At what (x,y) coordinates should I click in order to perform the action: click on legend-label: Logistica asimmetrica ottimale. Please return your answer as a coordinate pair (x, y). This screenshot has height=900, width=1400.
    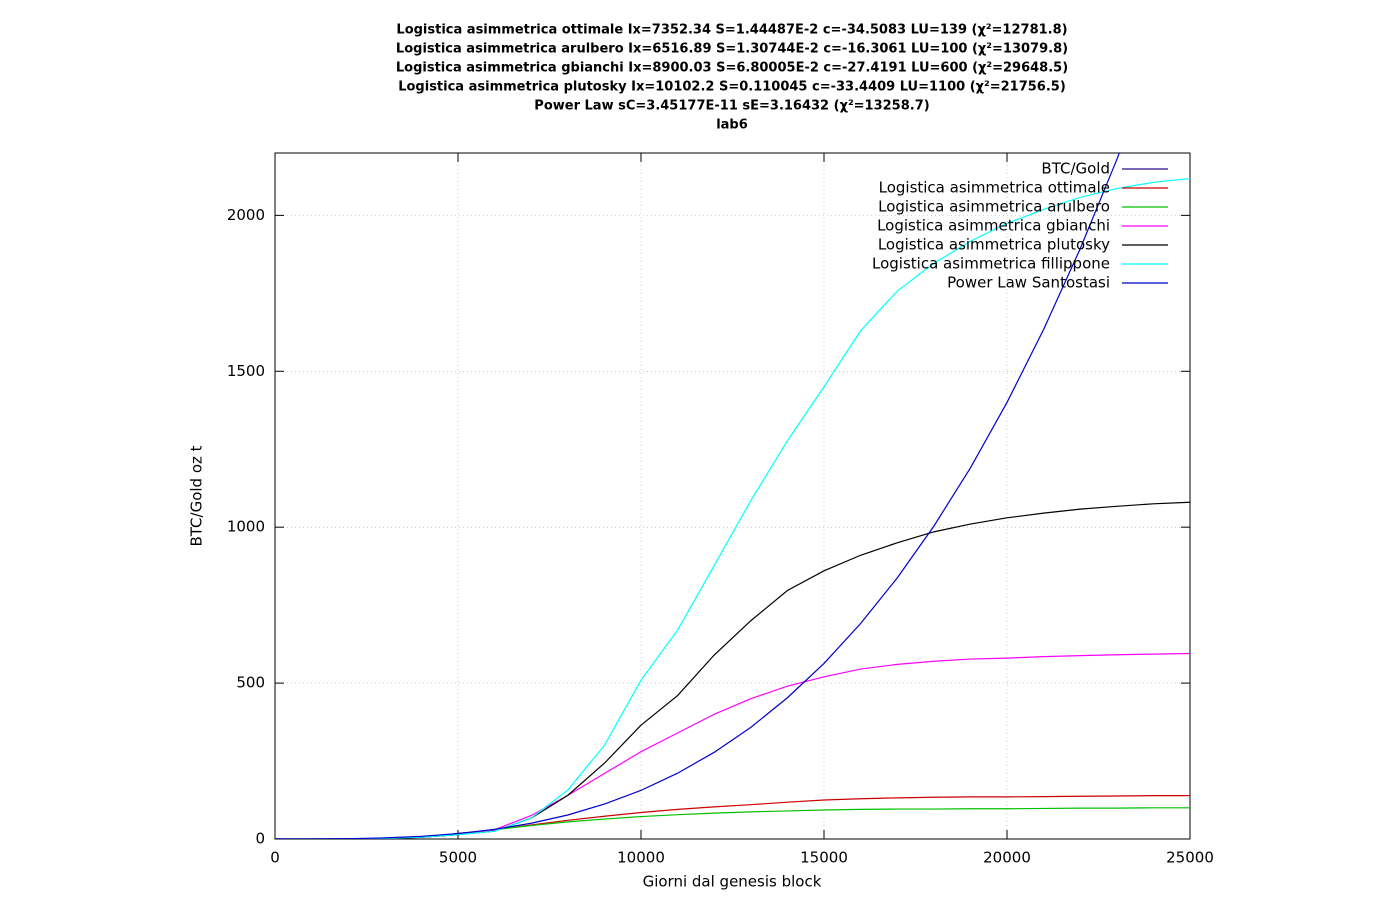
    Looking at the image, I should click on (994, 188).